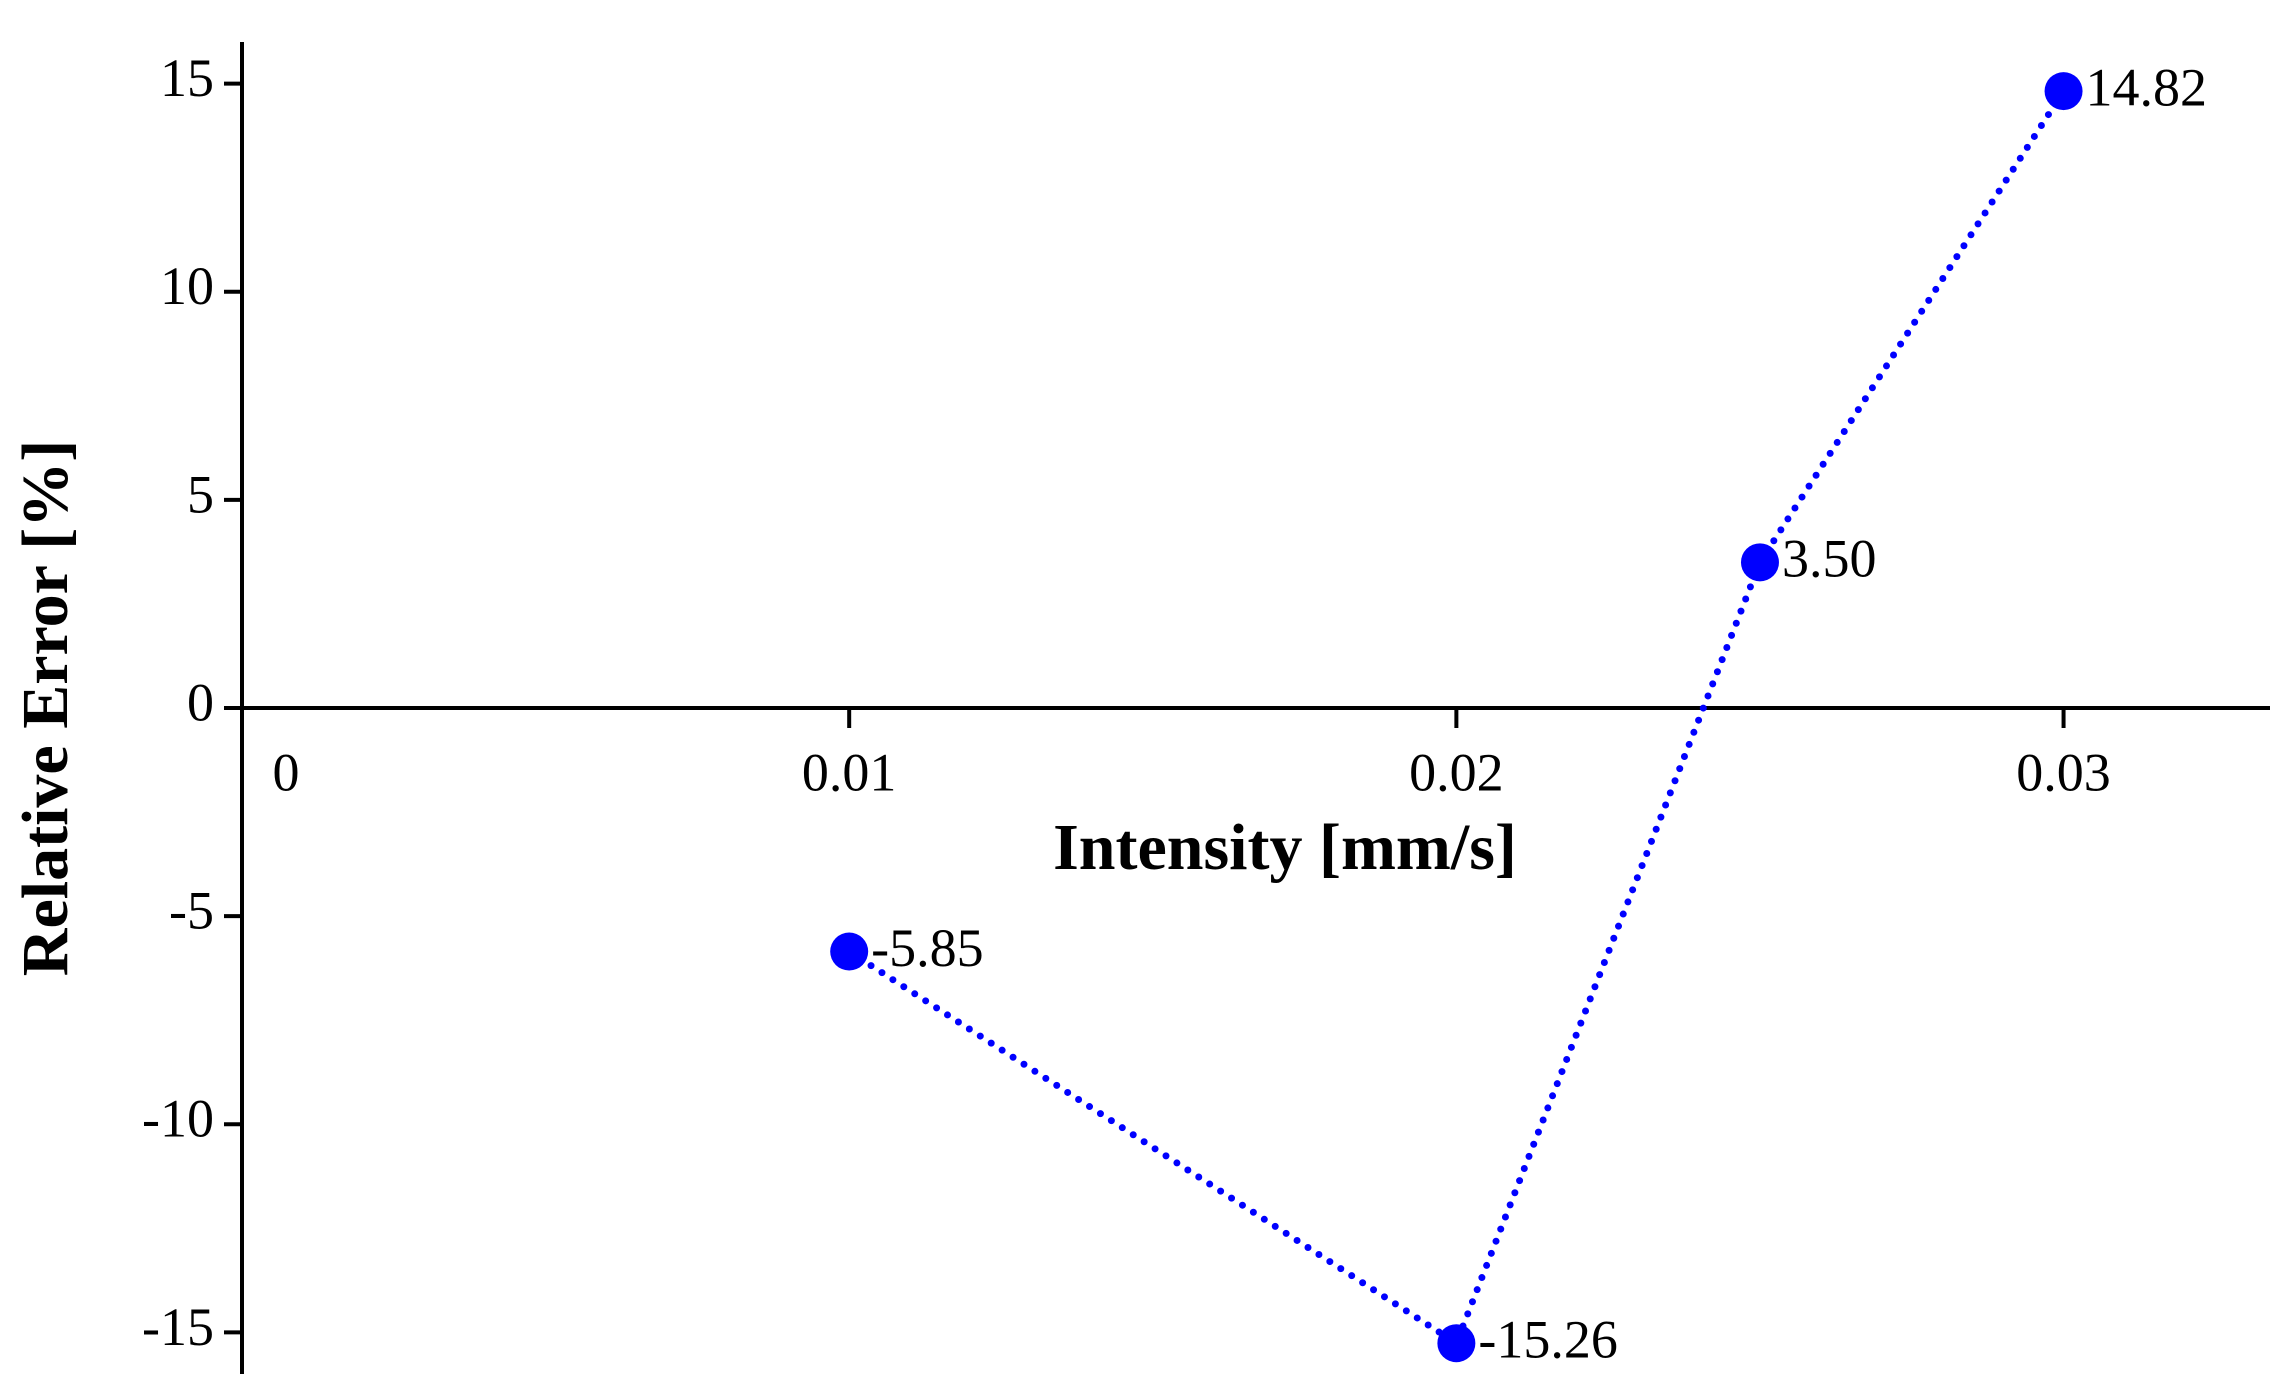 Image resolution: width=2295 pixels, height=1384 pixels. What do you see at coordinates (2063, 772) in the screenshot?
I see `x-tick-label: 0.03` at bounding box center [2063, 772].